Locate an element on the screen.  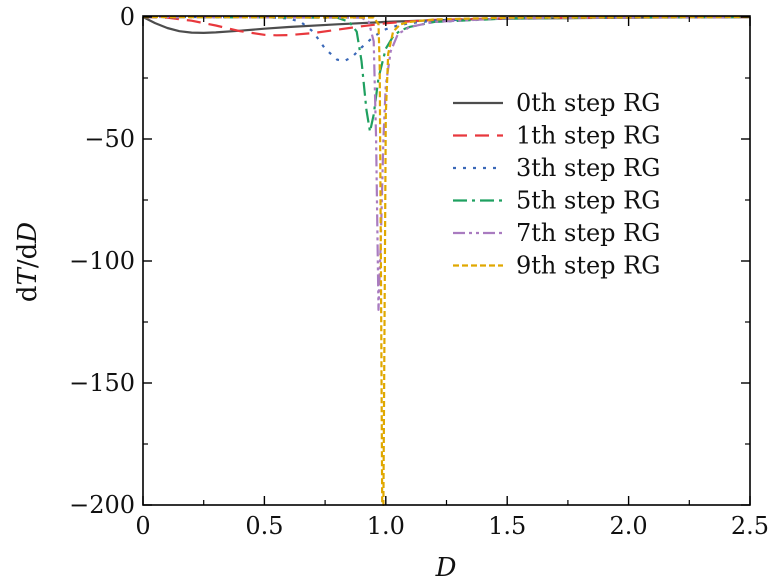
legend-label-5: 9th step RG is located at coordinates (588, 266).